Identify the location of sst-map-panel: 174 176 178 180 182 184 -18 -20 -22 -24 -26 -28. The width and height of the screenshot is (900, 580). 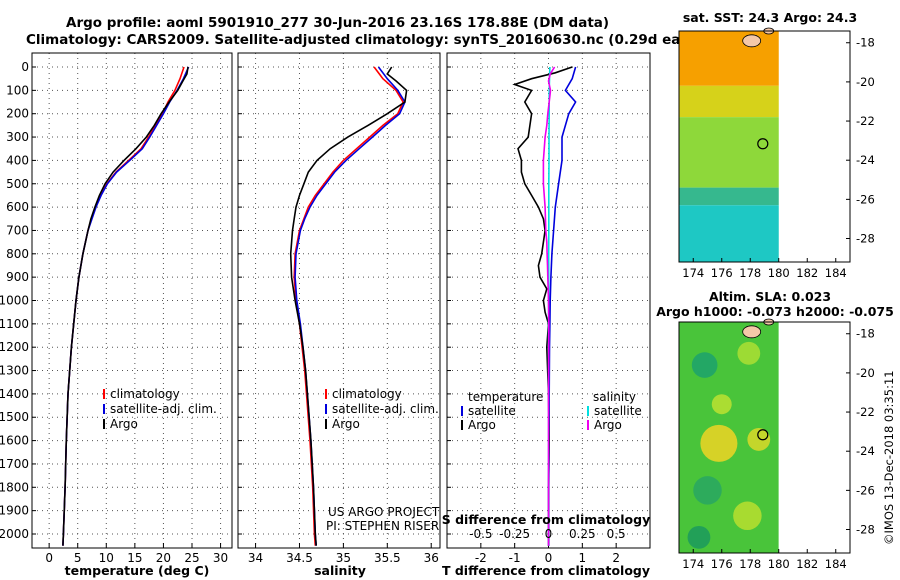
(776, 153).